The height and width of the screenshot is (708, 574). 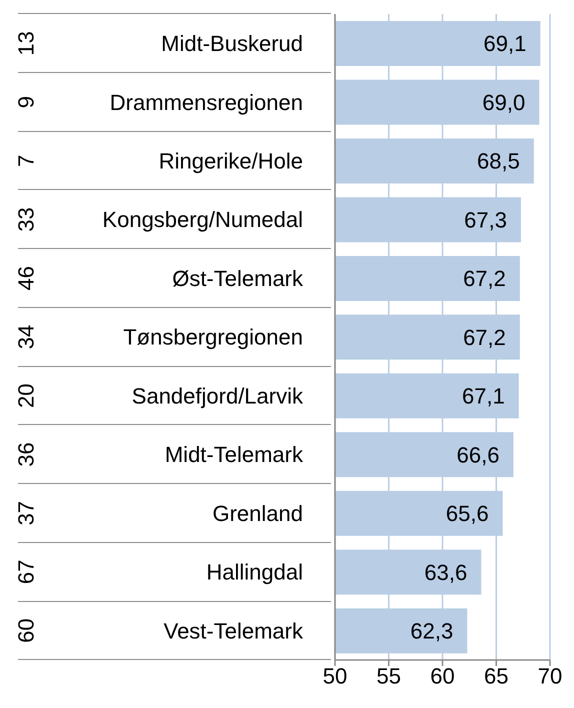 I want to click on text: 9, so click(x=26, y=102).